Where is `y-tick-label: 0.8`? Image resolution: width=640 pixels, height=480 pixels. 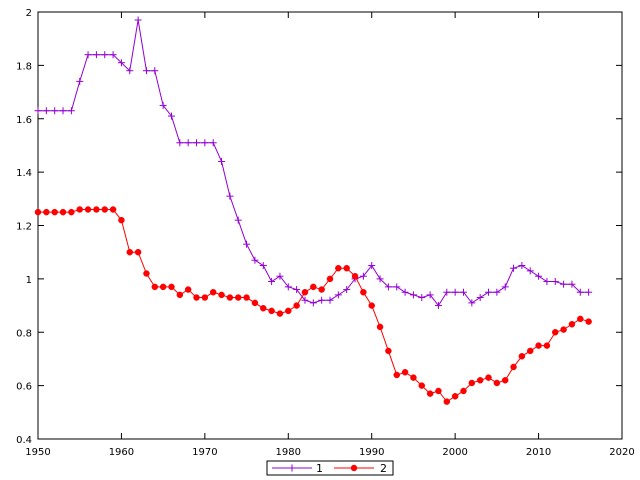 y-tick-label: 0.8 is located at coordinates (24, 333).